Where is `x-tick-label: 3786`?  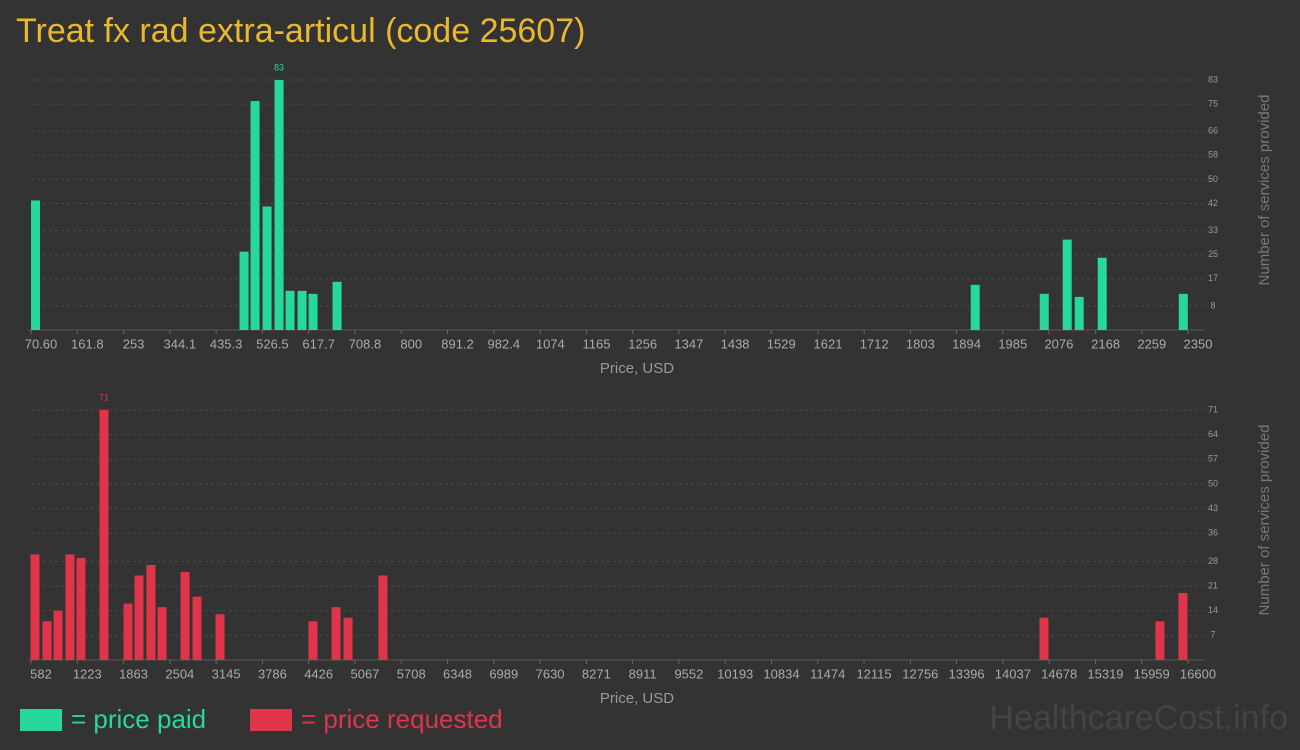 x-tick-label: 3786 is located at coordinates (272, 673).